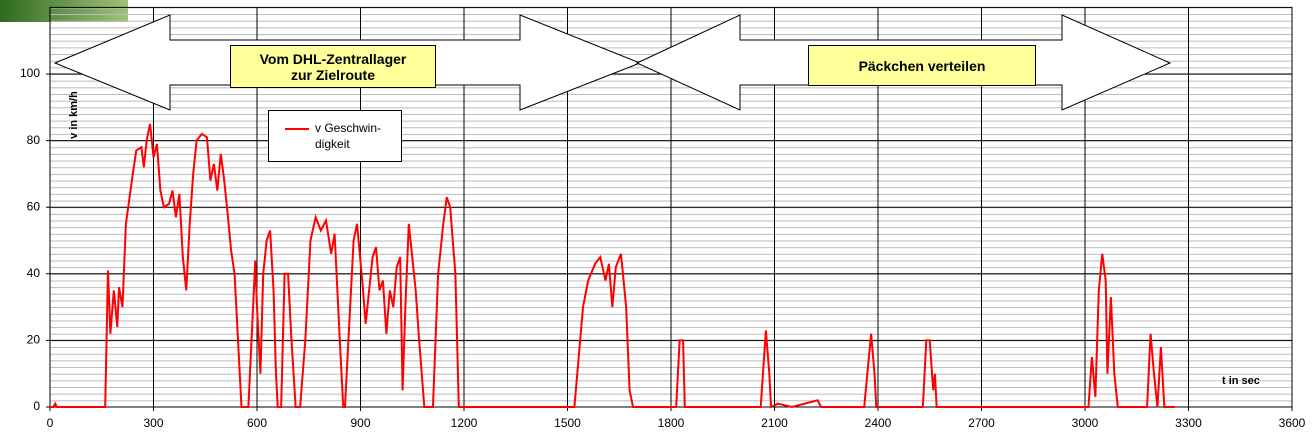  What do you see at coordinates (348, 136) in the screenshot?
I see `legend-label: v Geschwin- digkeit` at bounding box center [348, 136].